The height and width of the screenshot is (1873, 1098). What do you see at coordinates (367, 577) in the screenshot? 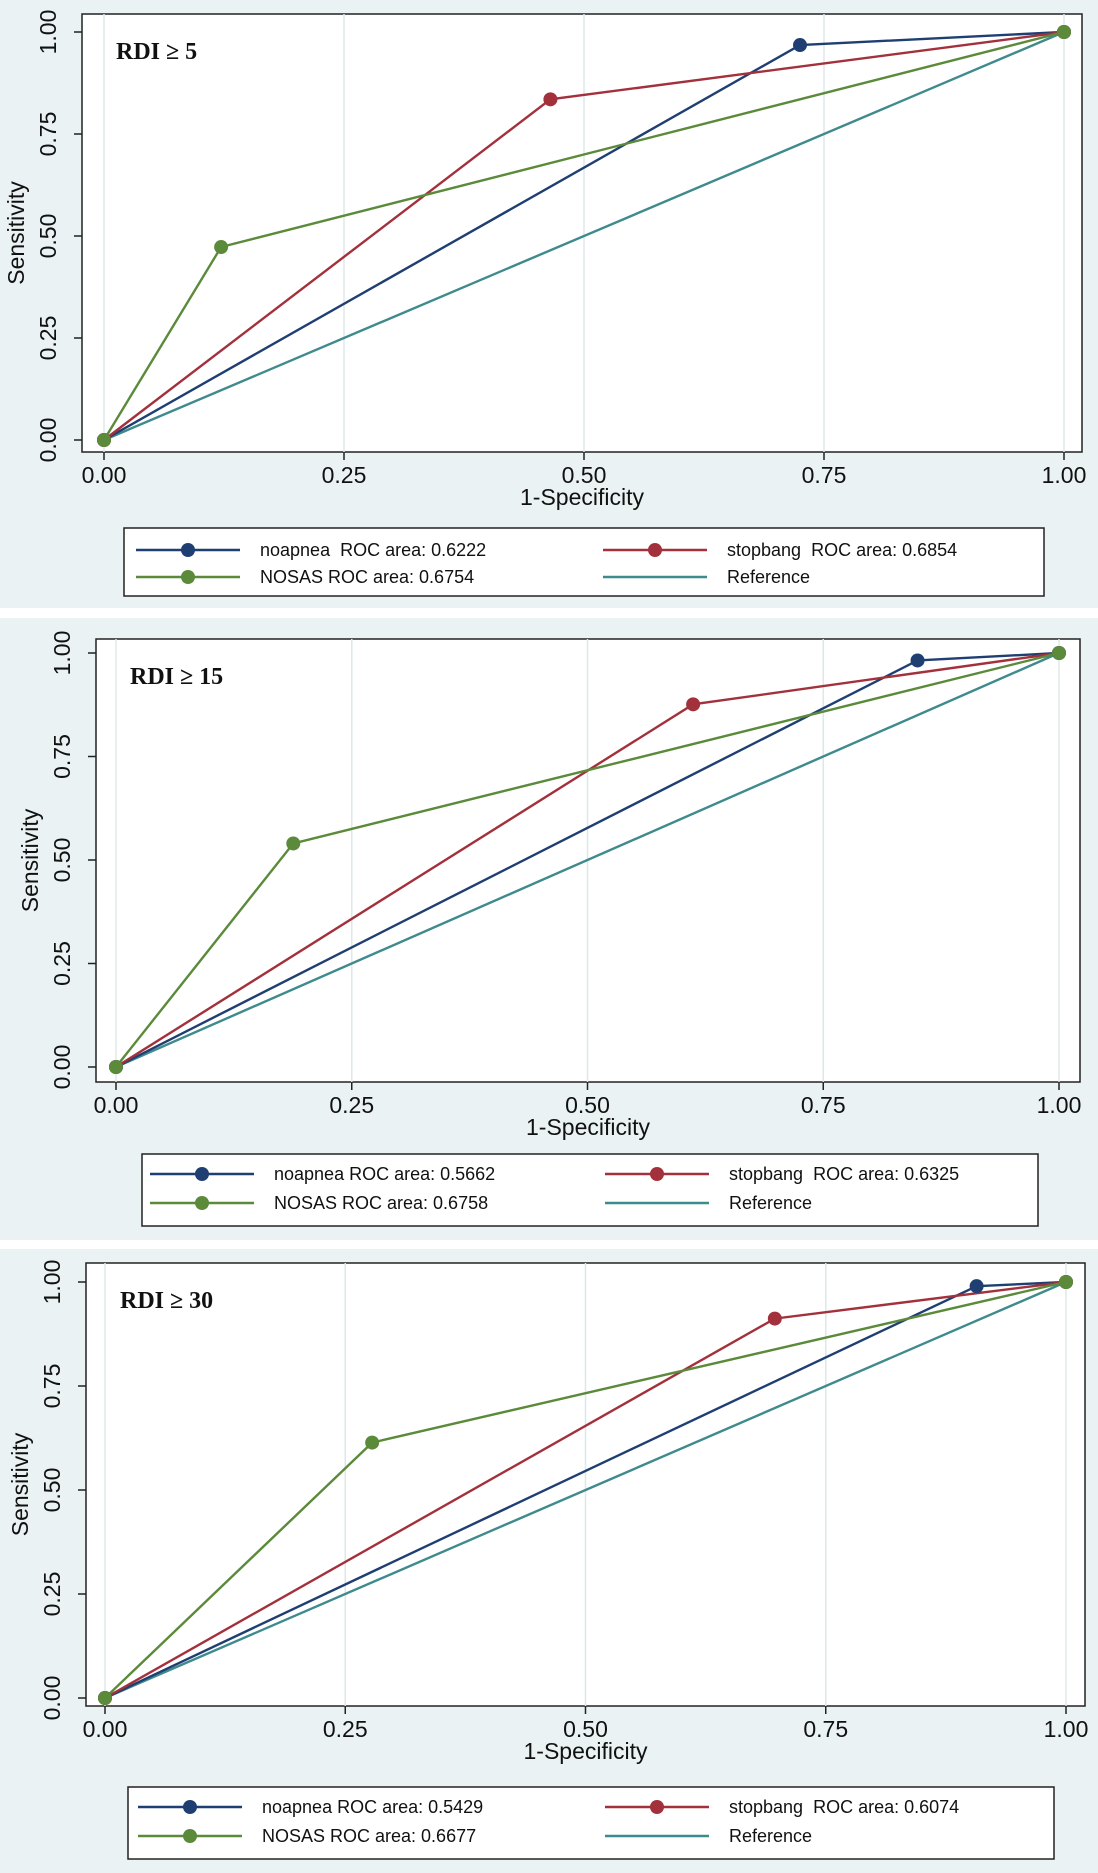
I see `legend-nosas-label: NOSAS ROC area: 0.6754` at bounding box center [367, 577].